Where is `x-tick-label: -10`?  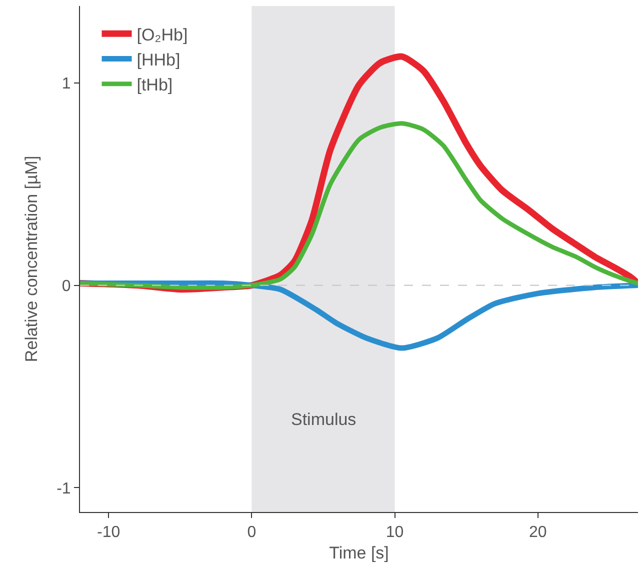
x-tick-label: -10 is located at coordinates (108, 533).